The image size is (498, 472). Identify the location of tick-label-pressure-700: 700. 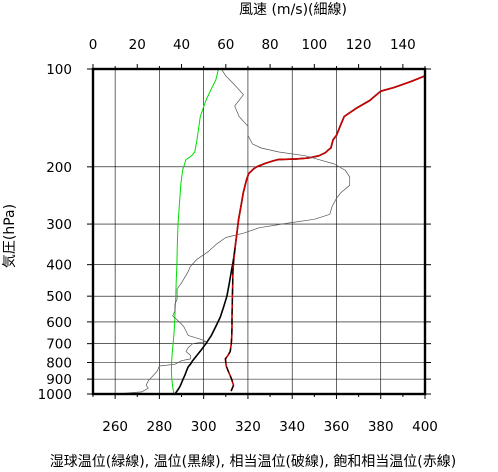
(59, 345).